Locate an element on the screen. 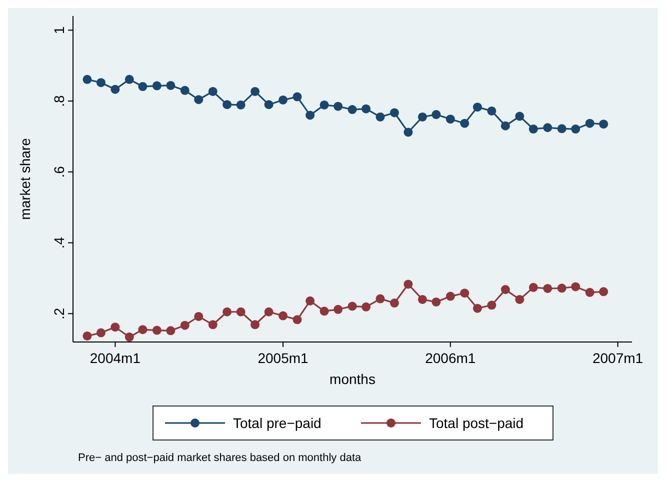 This screenshot has width=666, height=482. legend-label: Total post−paid is located at coordinates (476, 423).